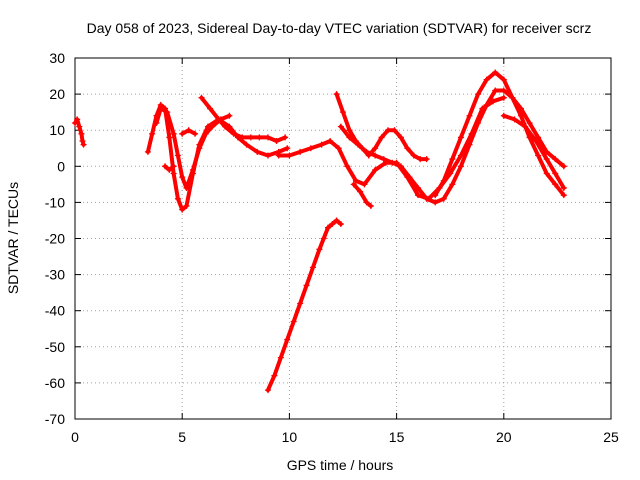 The width and height of the screenshot is (640, 480). Describe the element at coordinates (55, 311) in the screenshot. I see `y-tick-label: -40` at that location.